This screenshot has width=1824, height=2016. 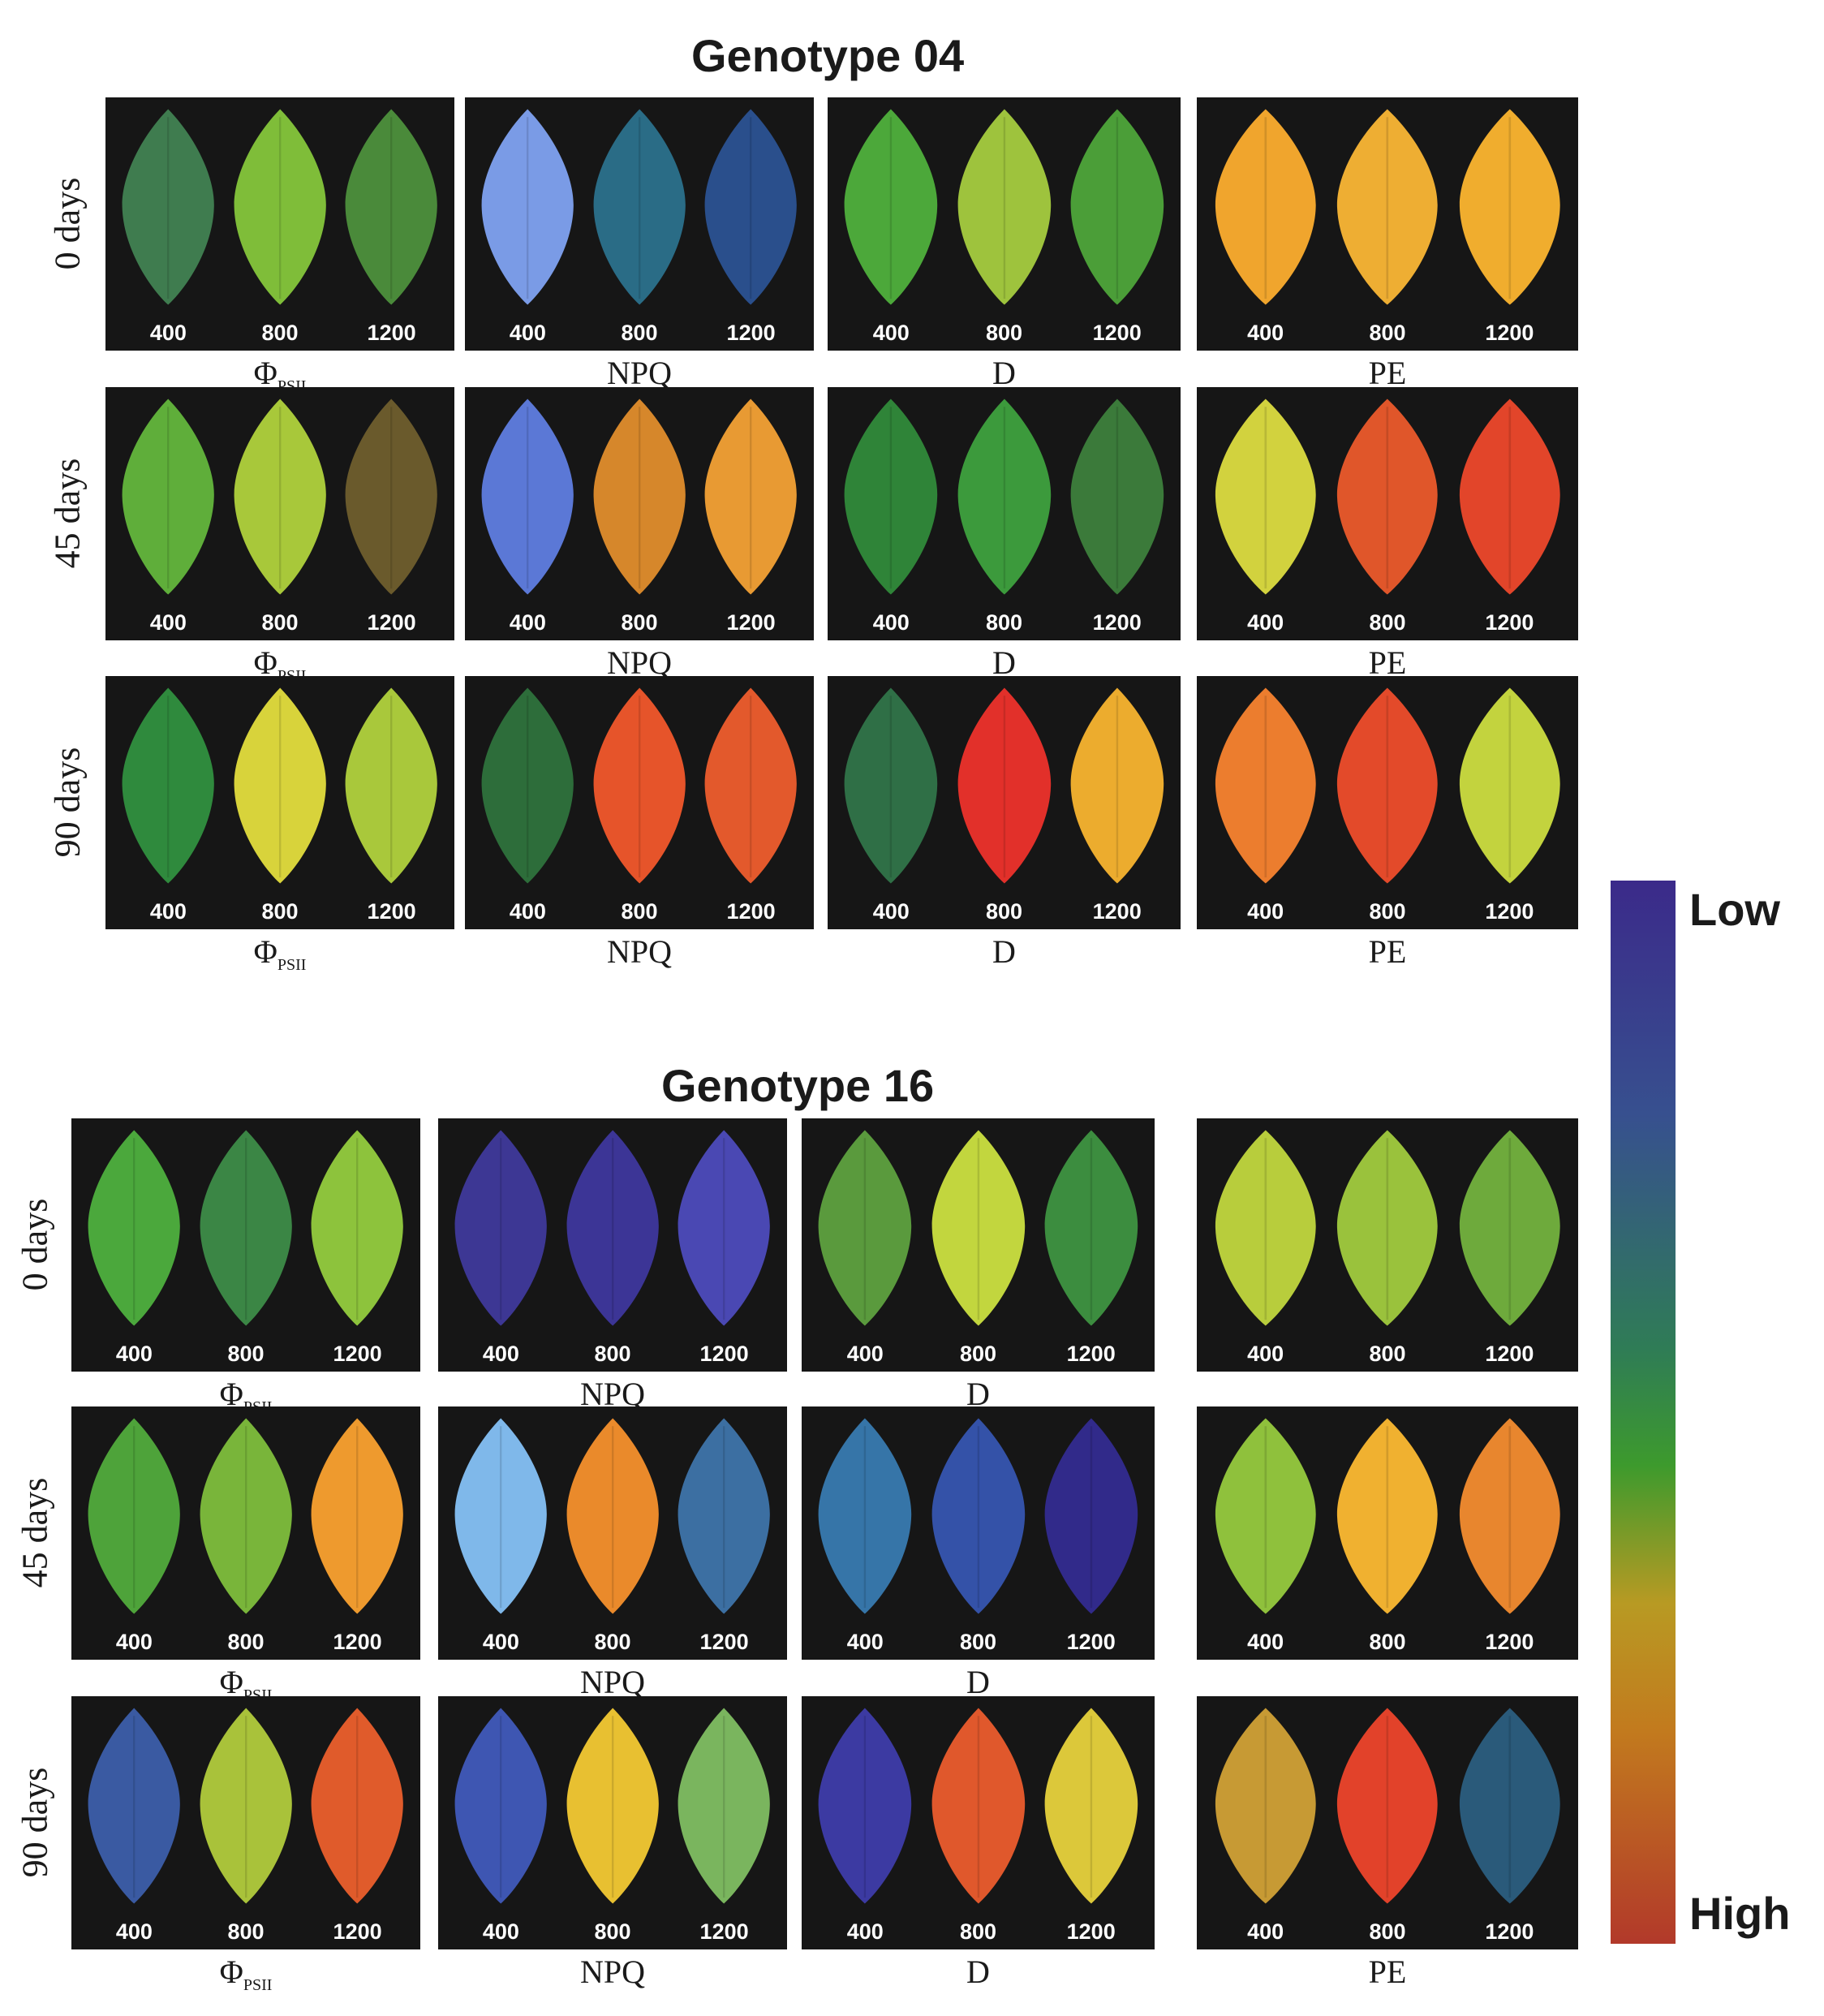 I want to click on row-label: 45 days, so click(x=67, y=514).